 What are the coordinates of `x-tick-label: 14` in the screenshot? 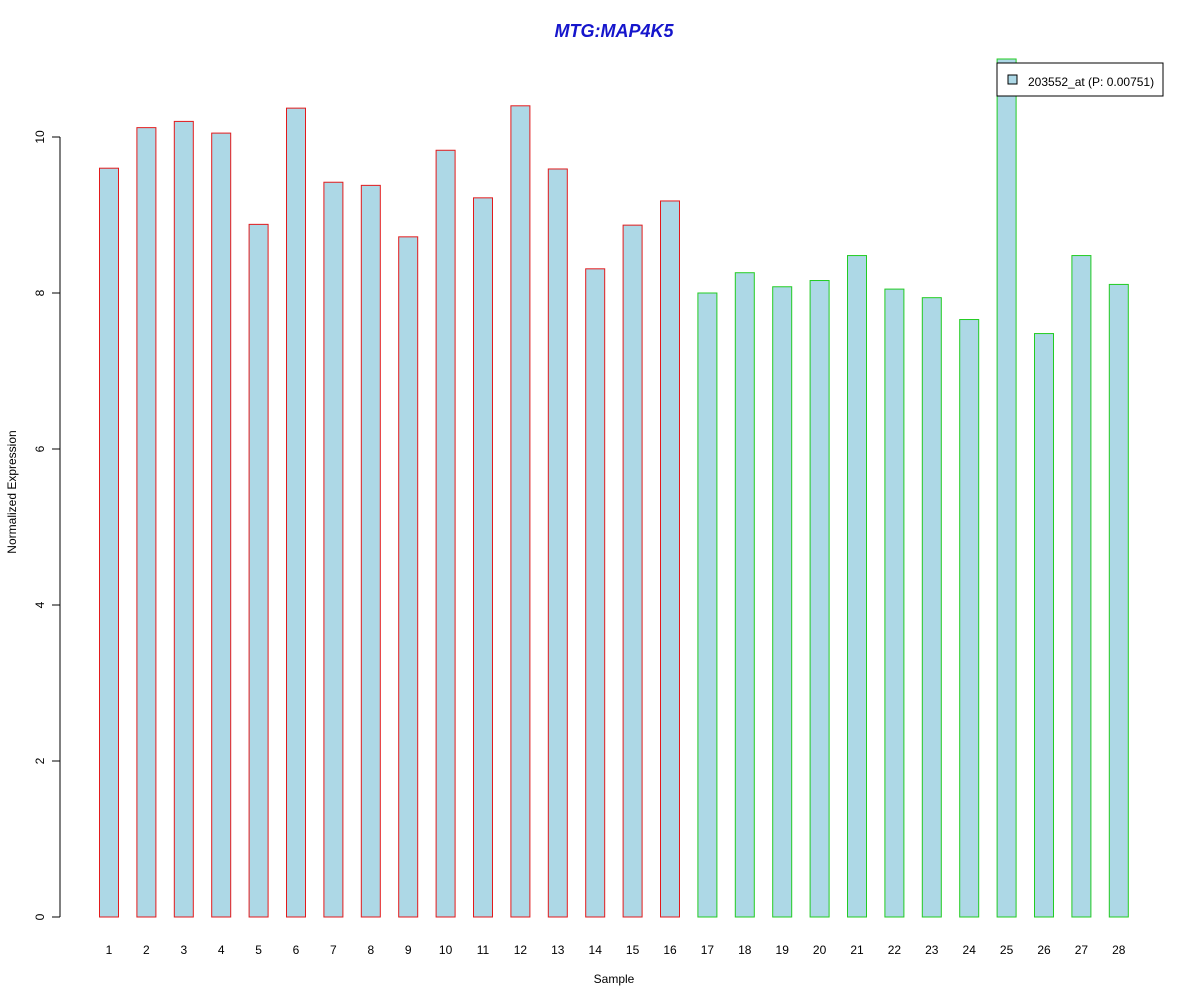 It's located at (596, 950).